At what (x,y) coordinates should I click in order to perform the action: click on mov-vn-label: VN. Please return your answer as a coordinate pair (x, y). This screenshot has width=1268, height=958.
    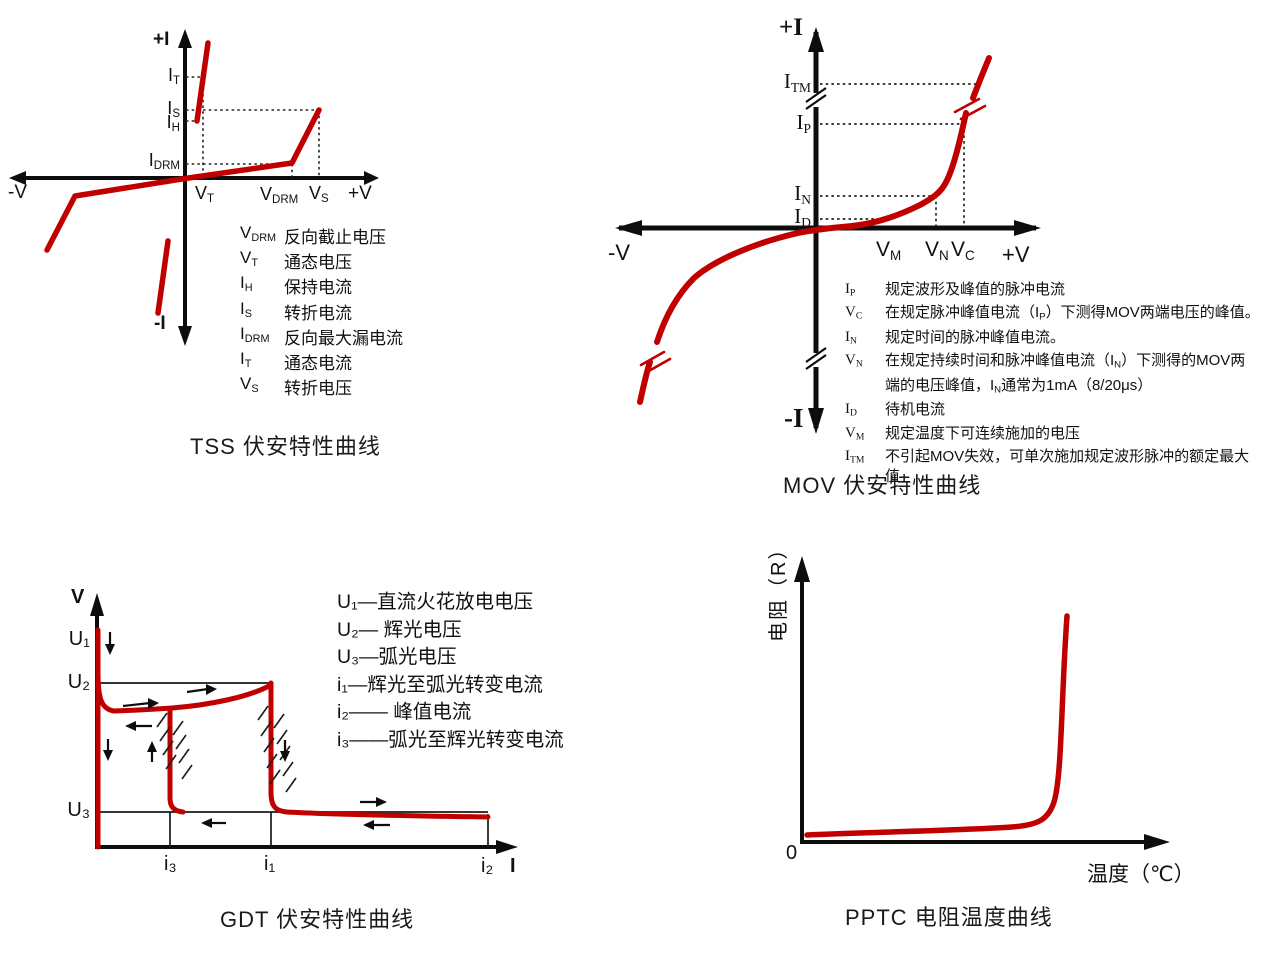
    Looking at the image, I should click on (937, 250).